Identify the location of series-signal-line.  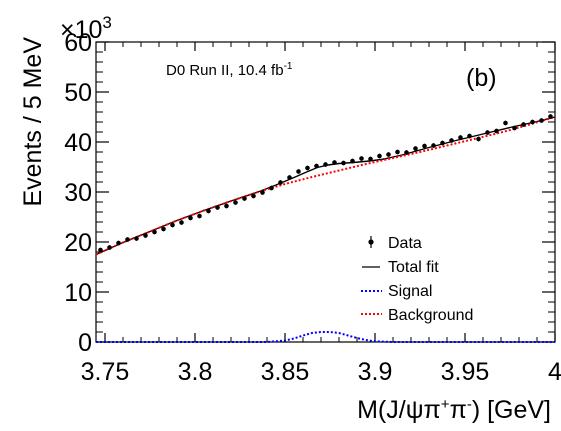
(325, 337).